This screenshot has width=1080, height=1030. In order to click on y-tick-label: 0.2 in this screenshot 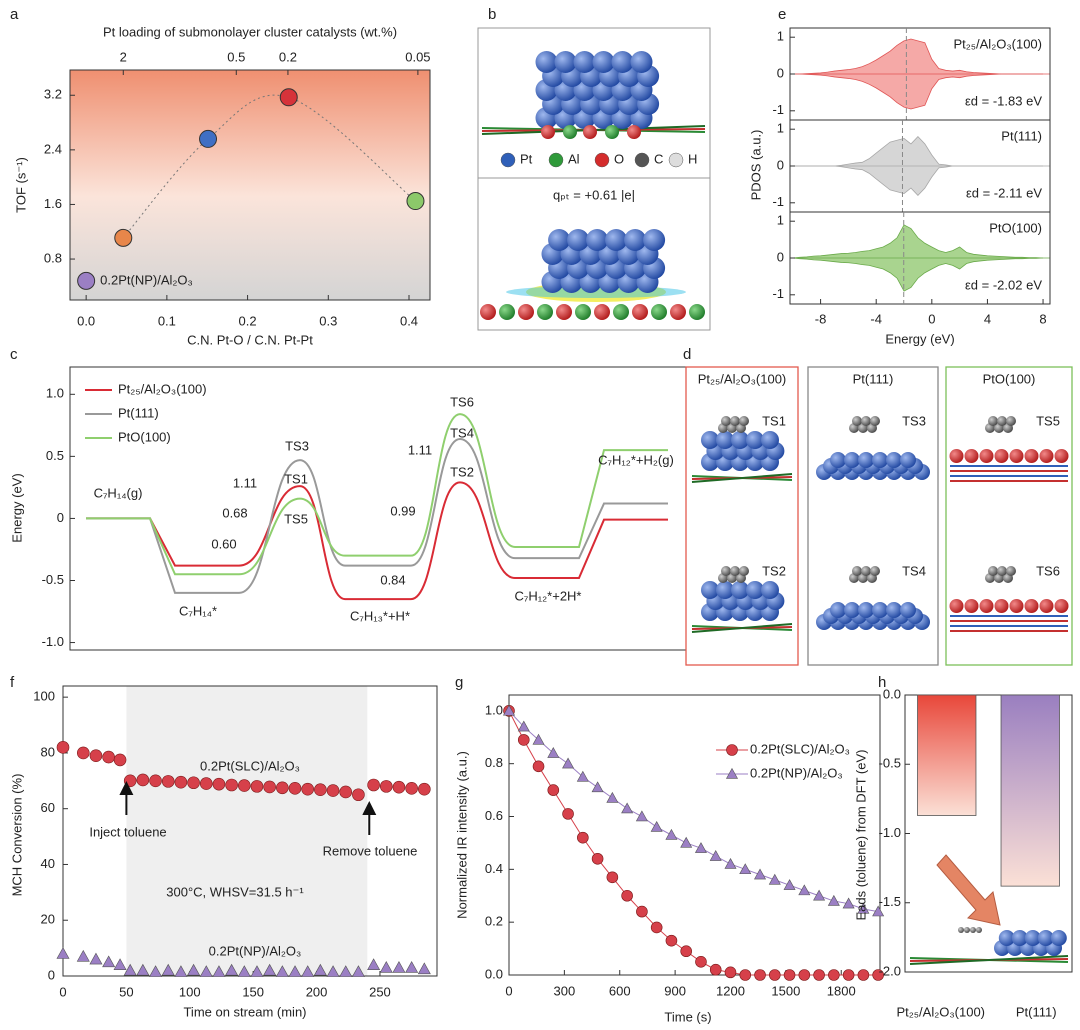, I will do `click(494, 921)`.